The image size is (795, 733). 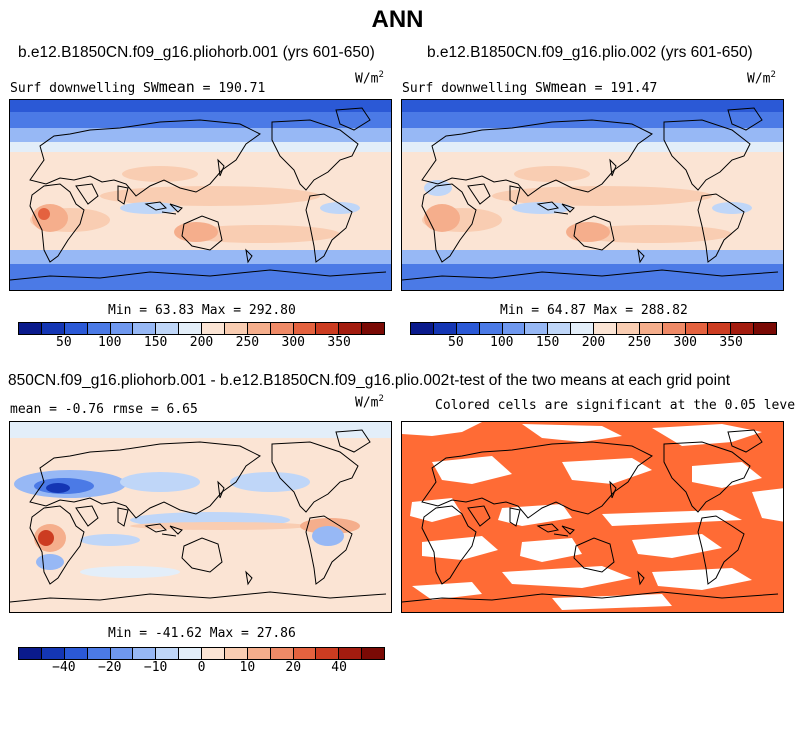 I want to click on colorbar-1-ticks: 50 100 150 200 250 300 350, so click(x=201, y=344).